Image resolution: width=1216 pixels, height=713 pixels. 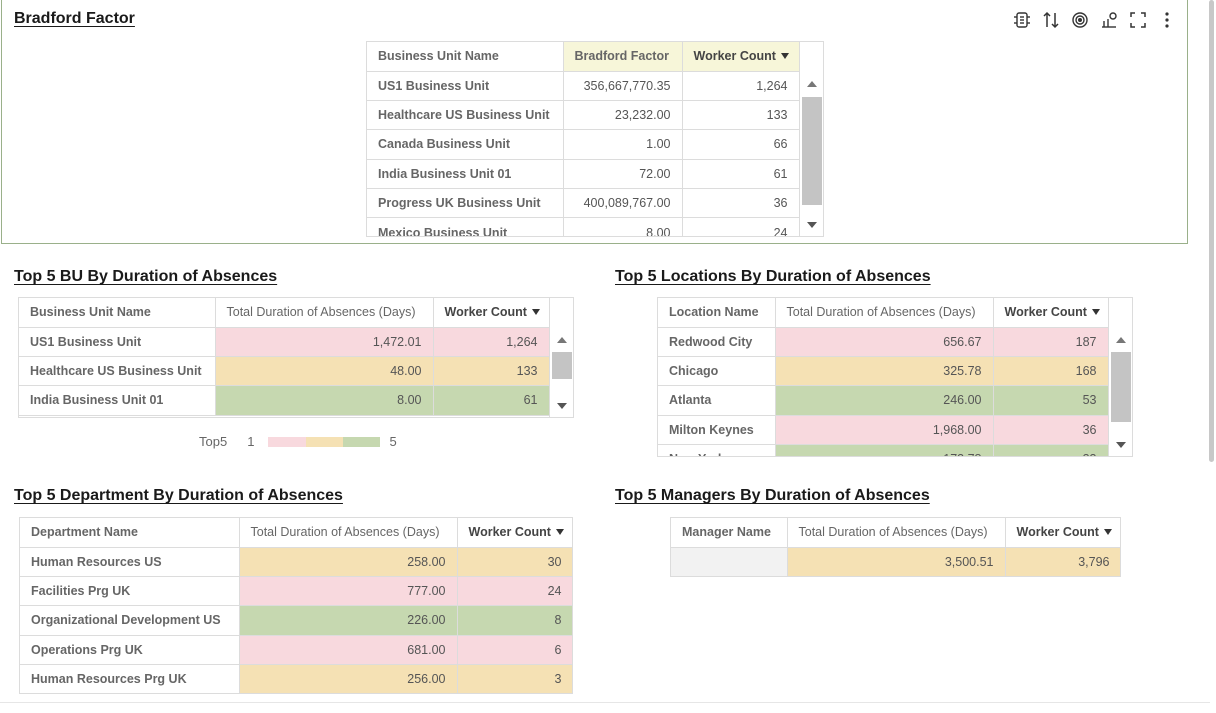 What do you see at coordinates (117, 400) in the screenshot?
I see `cell-name: India Business Unit 01` at bounding box center [117, 400].